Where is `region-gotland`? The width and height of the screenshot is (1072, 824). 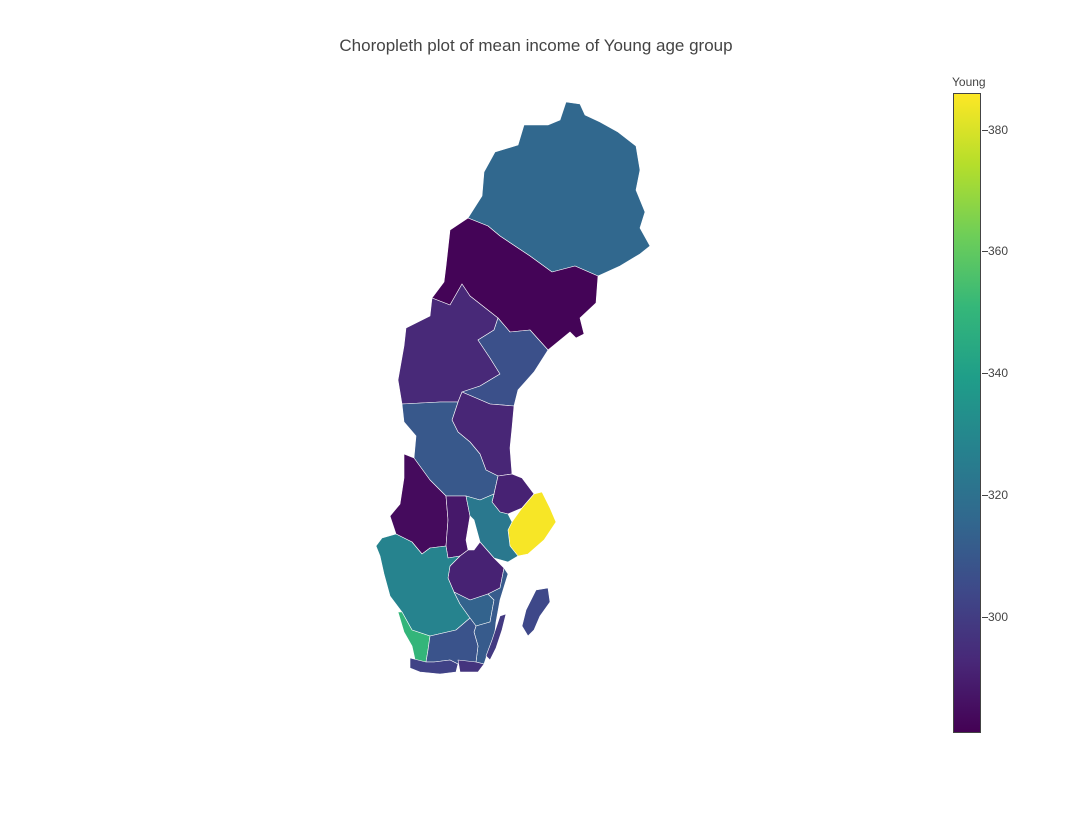
region-gotland is located at coordinates (536, 612).